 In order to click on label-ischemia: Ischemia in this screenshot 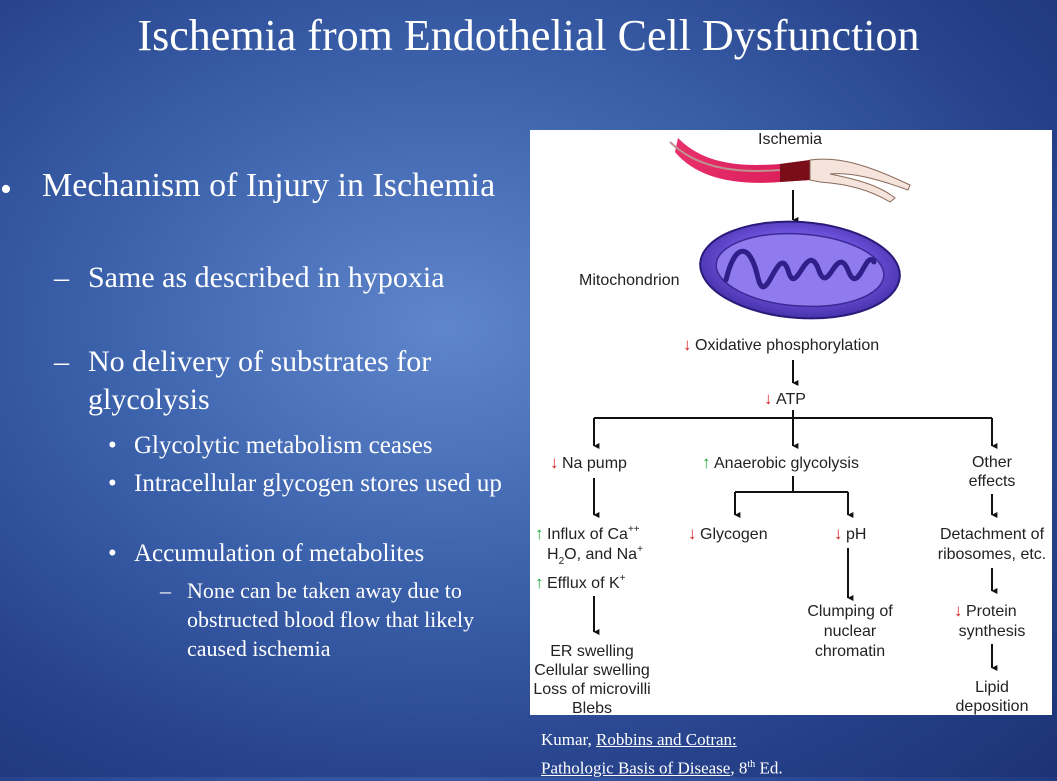, I will do `click(790, 139)`.